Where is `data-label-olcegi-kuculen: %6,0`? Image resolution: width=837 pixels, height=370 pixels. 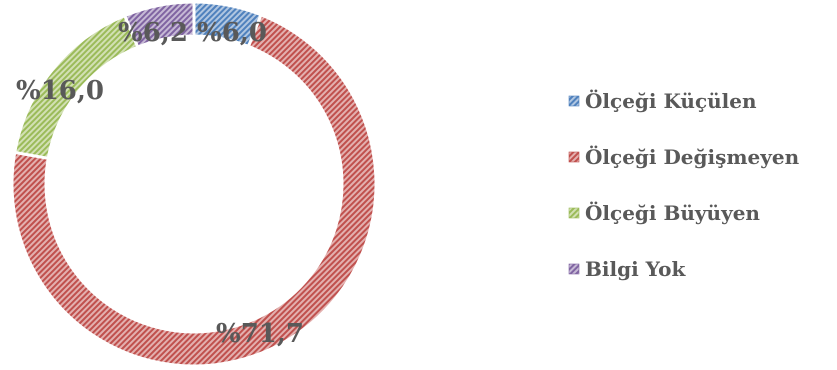
data-label-olcegi-kuculen: %6,0 is located at coordinates (232, 33).